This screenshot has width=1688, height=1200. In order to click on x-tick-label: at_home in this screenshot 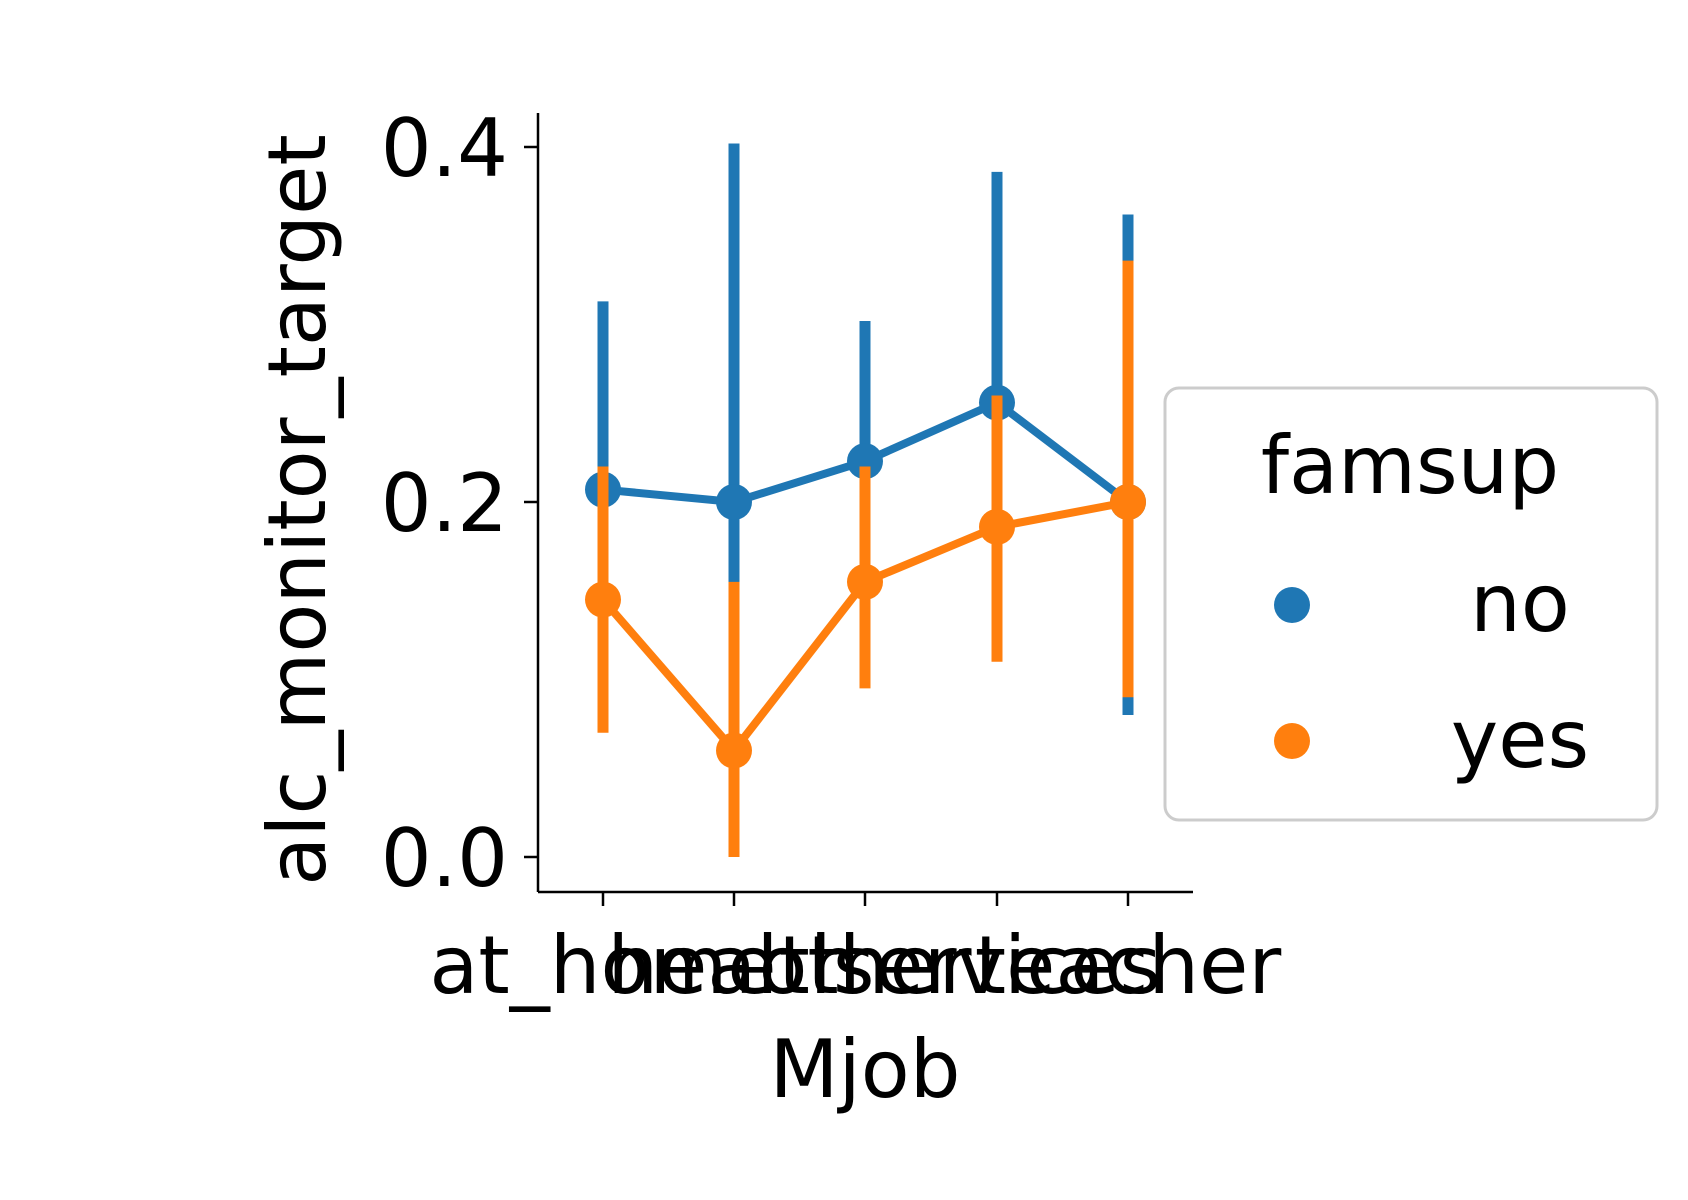, I will do `click(602, 965)`.